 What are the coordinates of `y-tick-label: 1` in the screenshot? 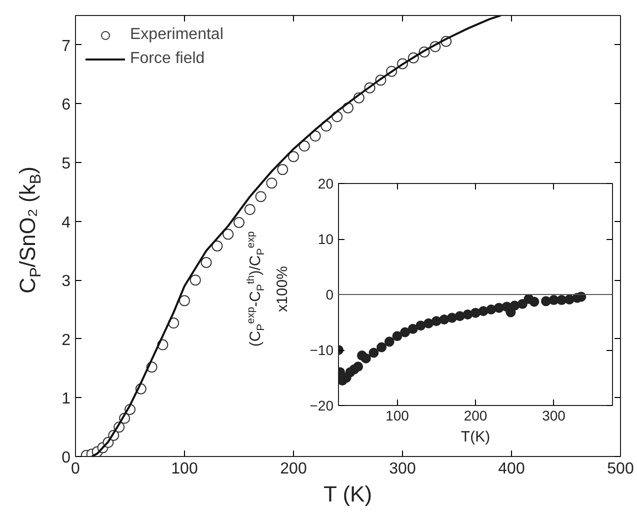 It's located at (66, 399).